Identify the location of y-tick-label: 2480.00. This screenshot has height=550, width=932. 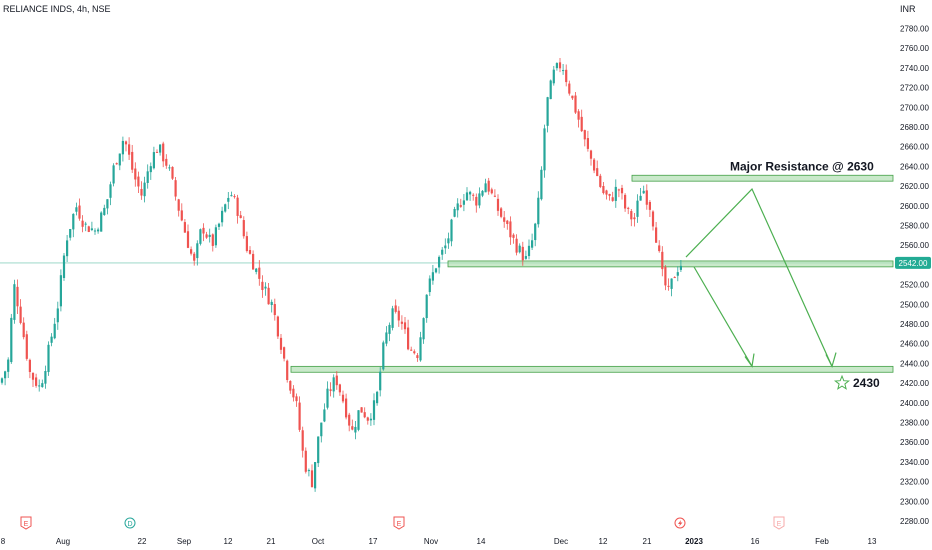
(914, 324).